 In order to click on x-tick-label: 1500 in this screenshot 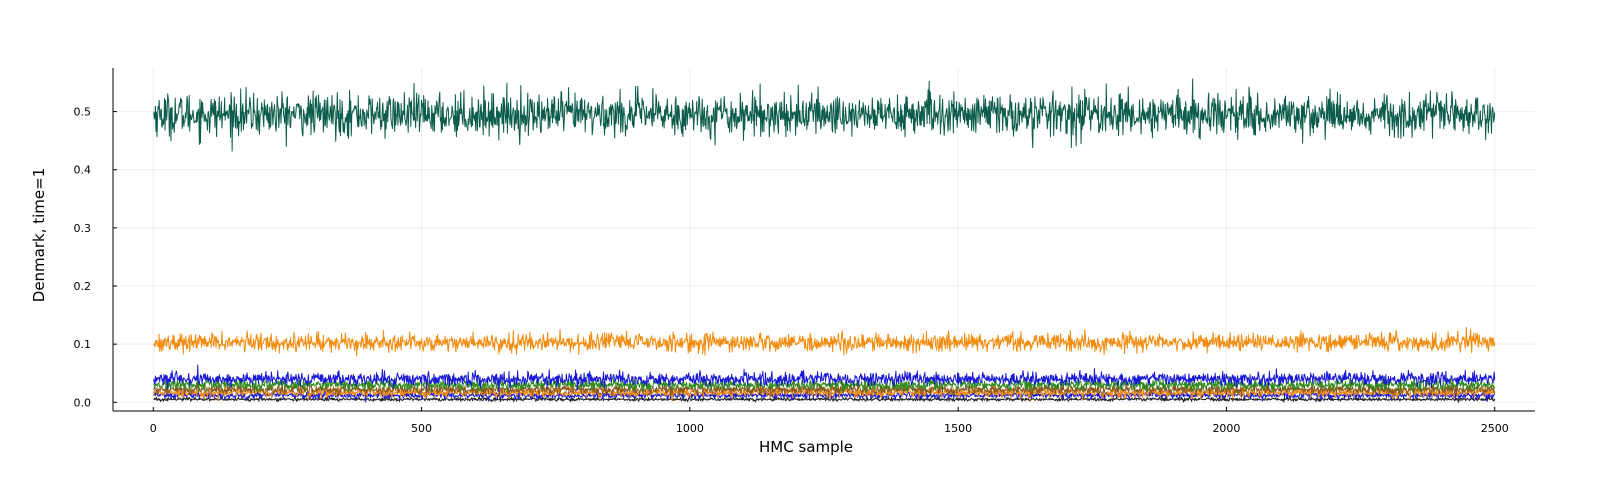, I will do `click(958, 428)`.